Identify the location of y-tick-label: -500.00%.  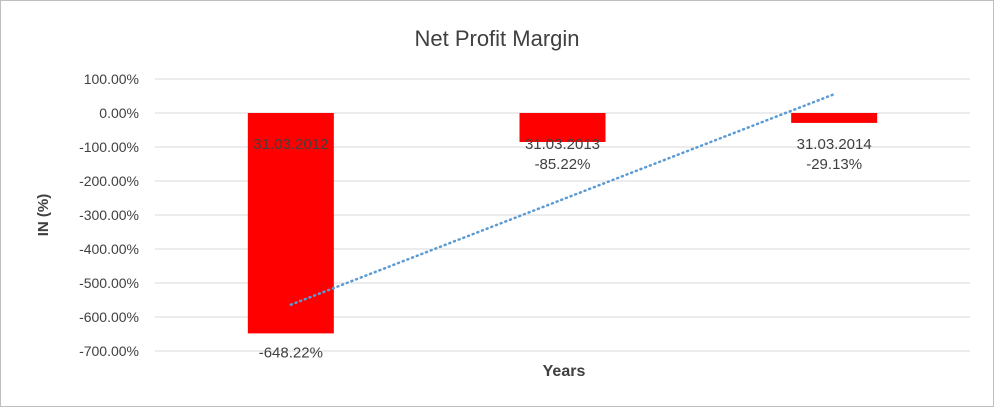
(109, 283).